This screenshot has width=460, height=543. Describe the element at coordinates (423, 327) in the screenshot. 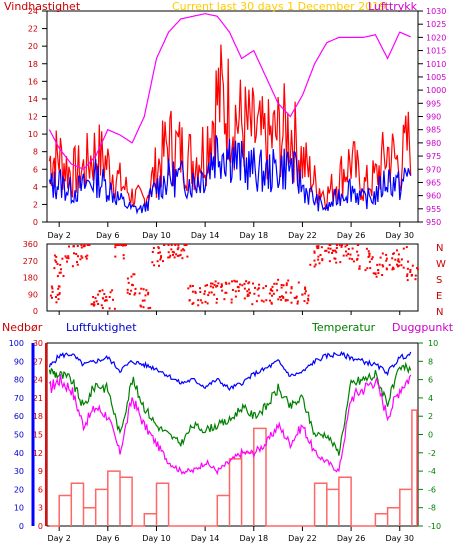

I see `label-duggpunkt: Duggpunkt` at that location.